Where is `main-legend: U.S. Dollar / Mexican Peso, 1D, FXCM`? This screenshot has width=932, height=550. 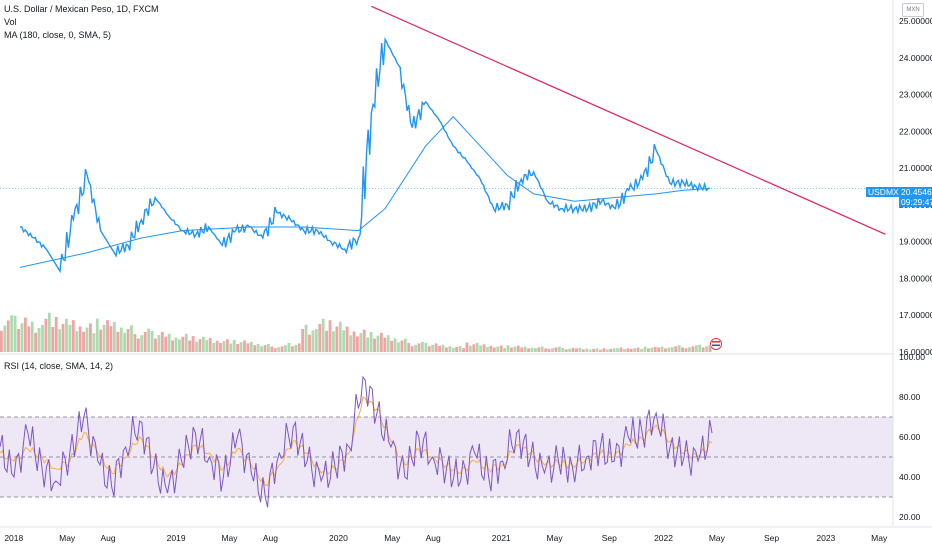 main-legend: U.S. Dollar / Mexican Peso, 1D, FXCM is located at coordinates (81, 9).